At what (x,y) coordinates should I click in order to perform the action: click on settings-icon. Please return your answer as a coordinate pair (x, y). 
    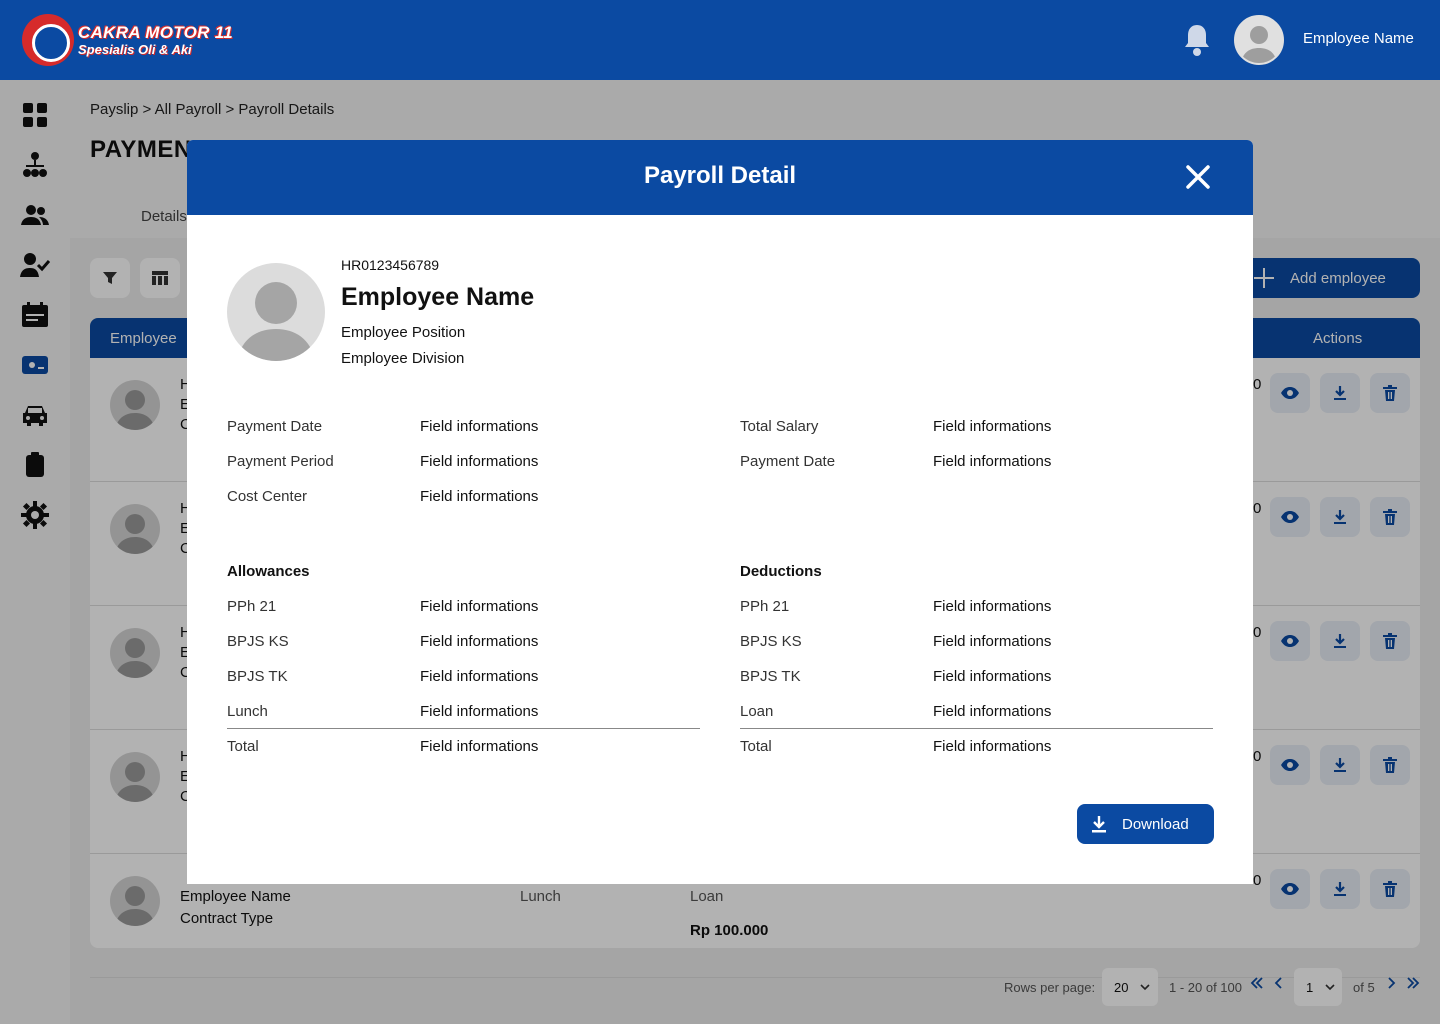
    Looking at the image, I should click on (35, 515).